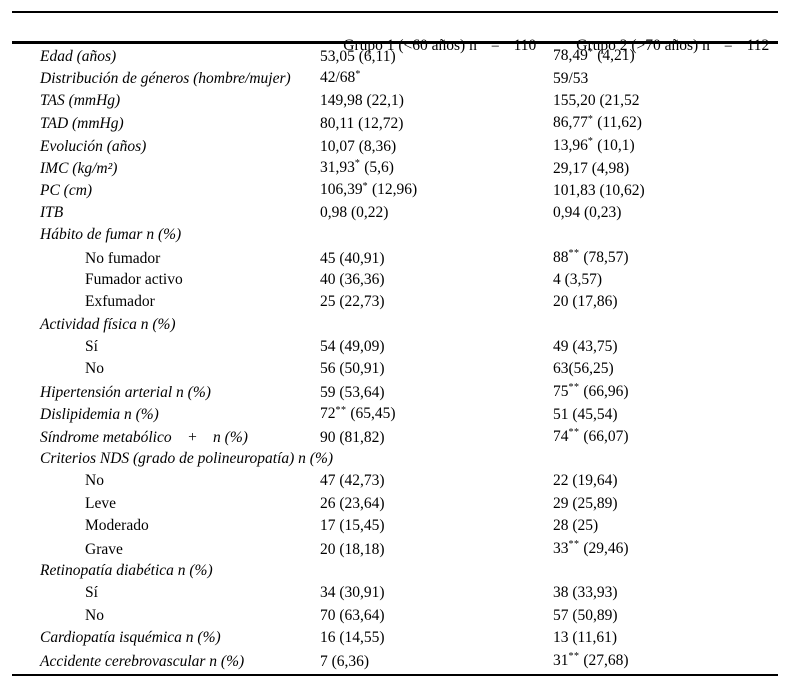  Describe the element at coordinates (395, 213) in the screenshot. I see `table-row: ITB 0,98 (0,22) 0,94 (0,23)` at that location.